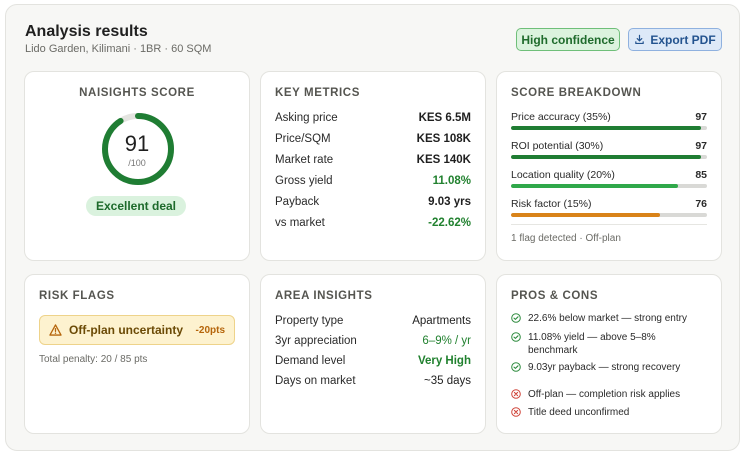 This screenshot has height=456, width=745. What do you see at coordinates (137, 93) in the screenshot?
I see `score-heading: NAISIGHTS SCORE` at bounding box center [137, 93].